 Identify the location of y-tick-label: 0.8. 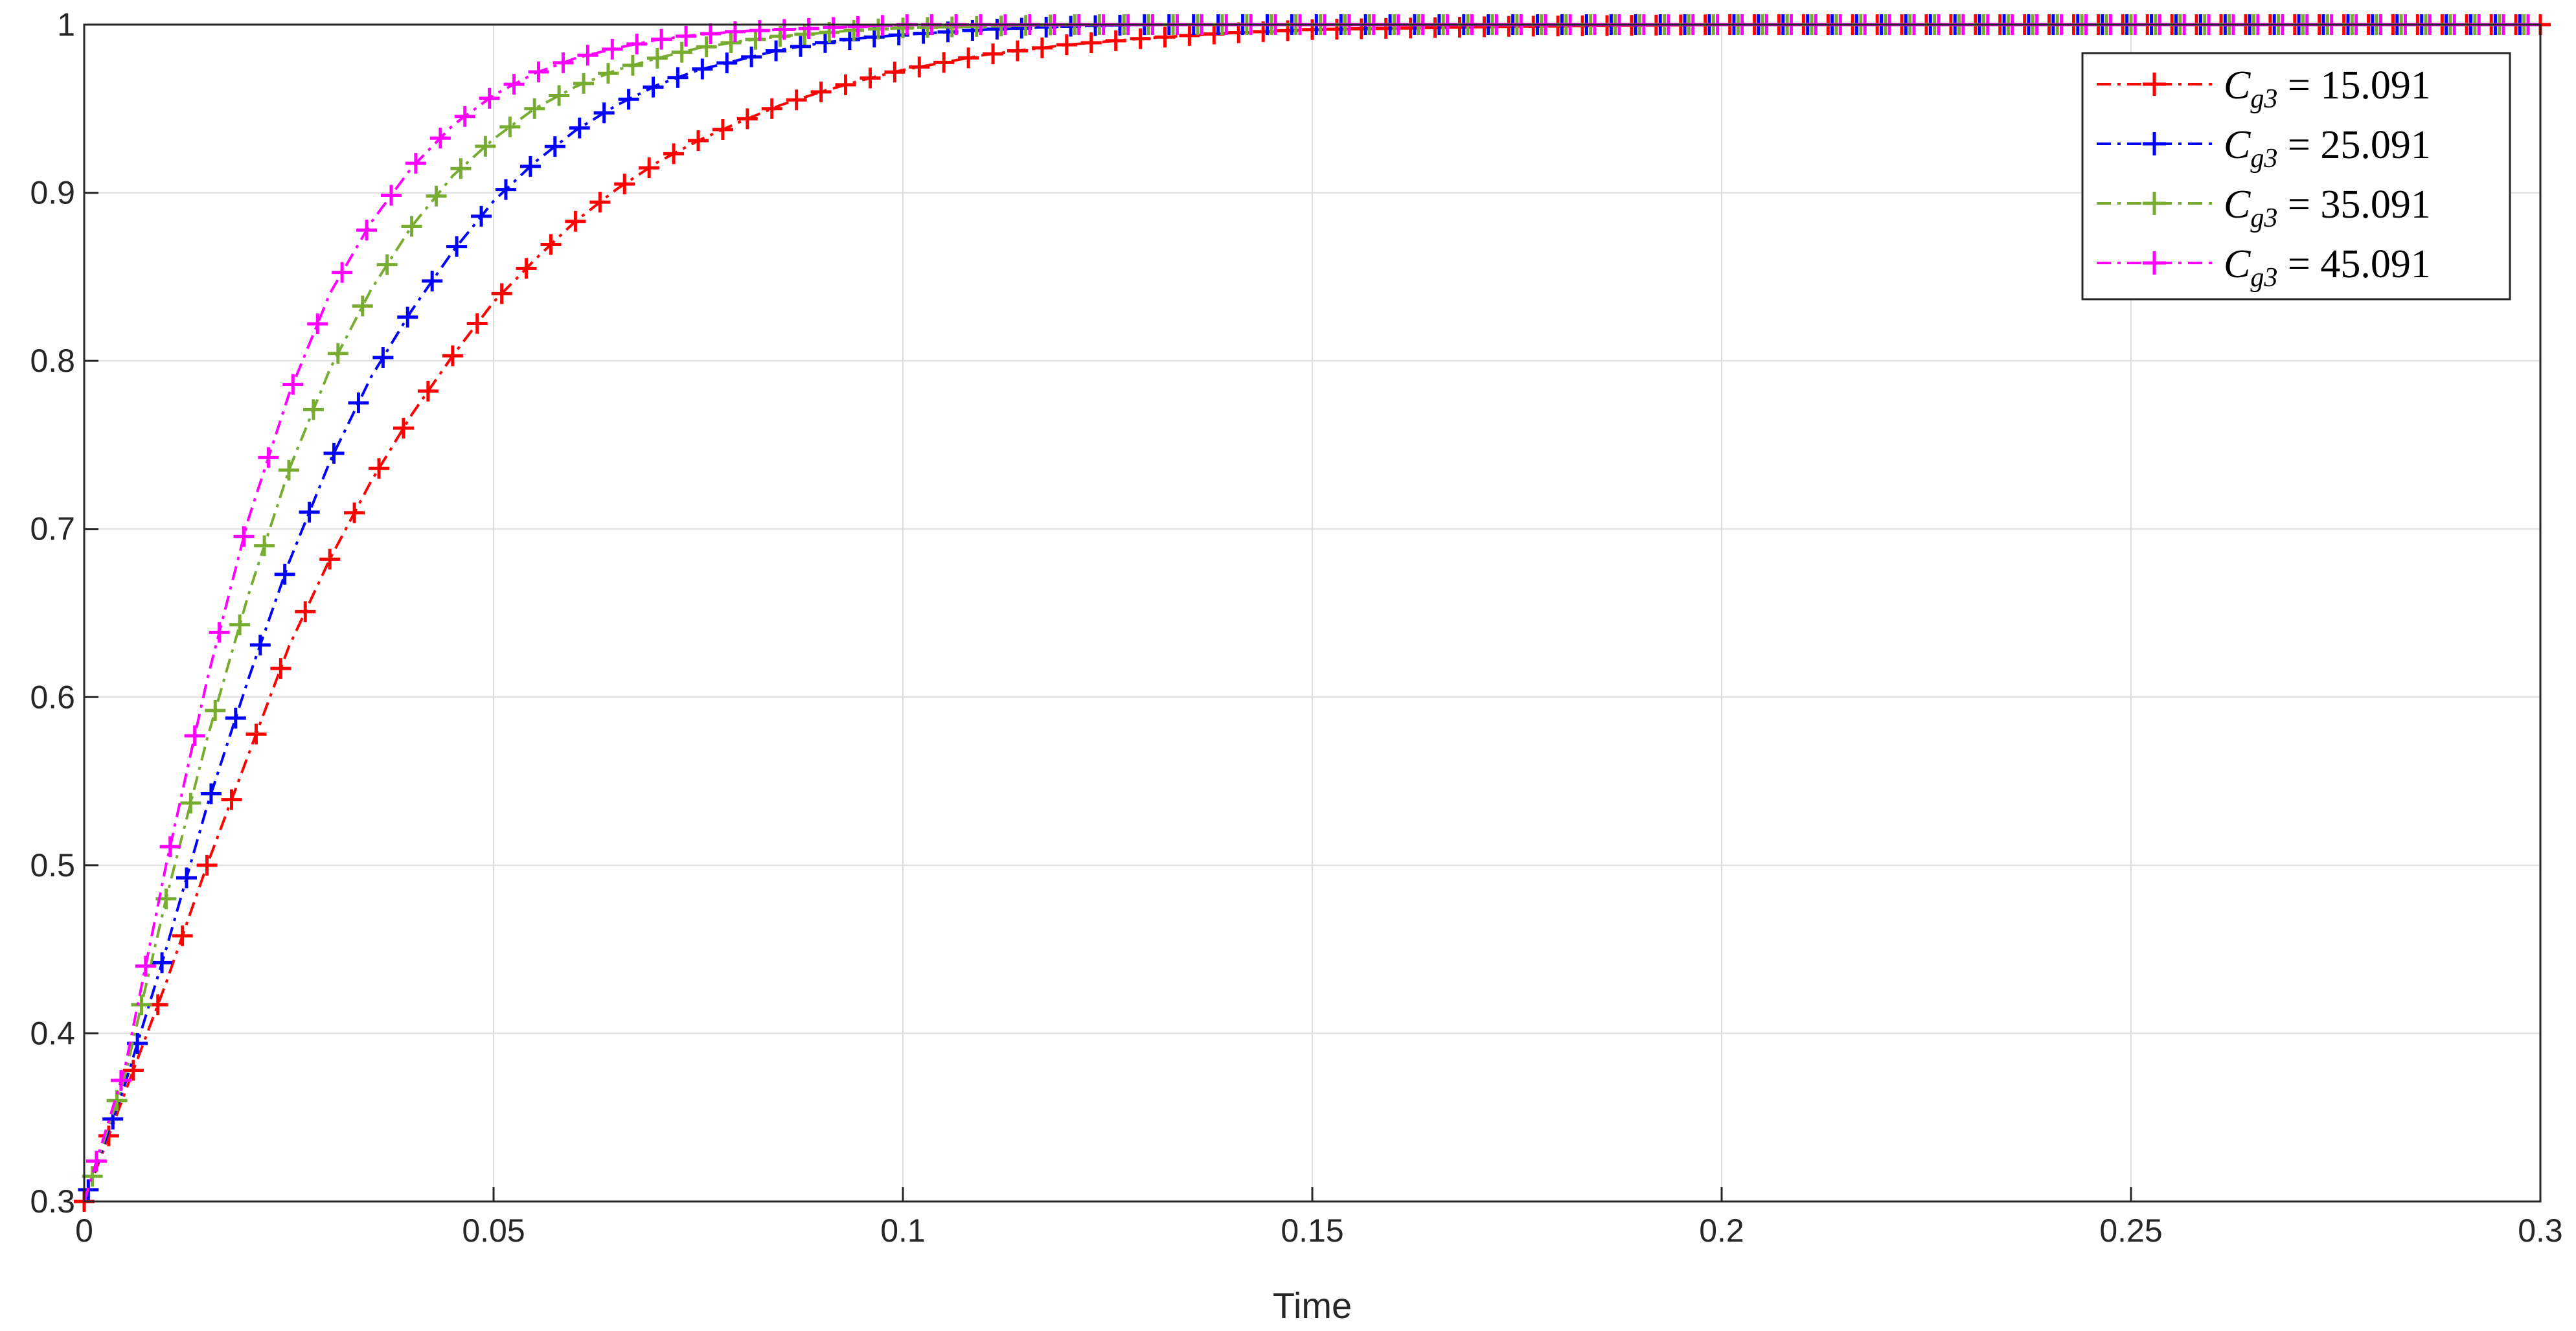
(52, 361).